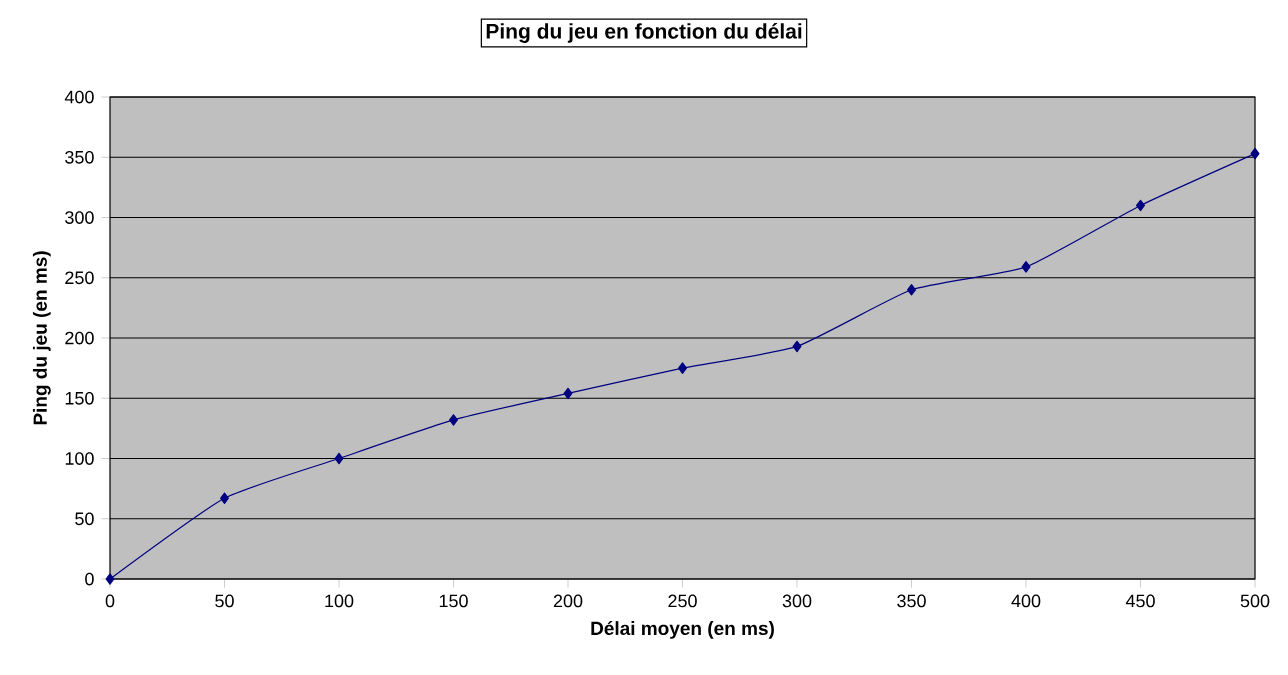  I want to click on x-axis-title: Délai moyen (en ms), so click(682, 629).